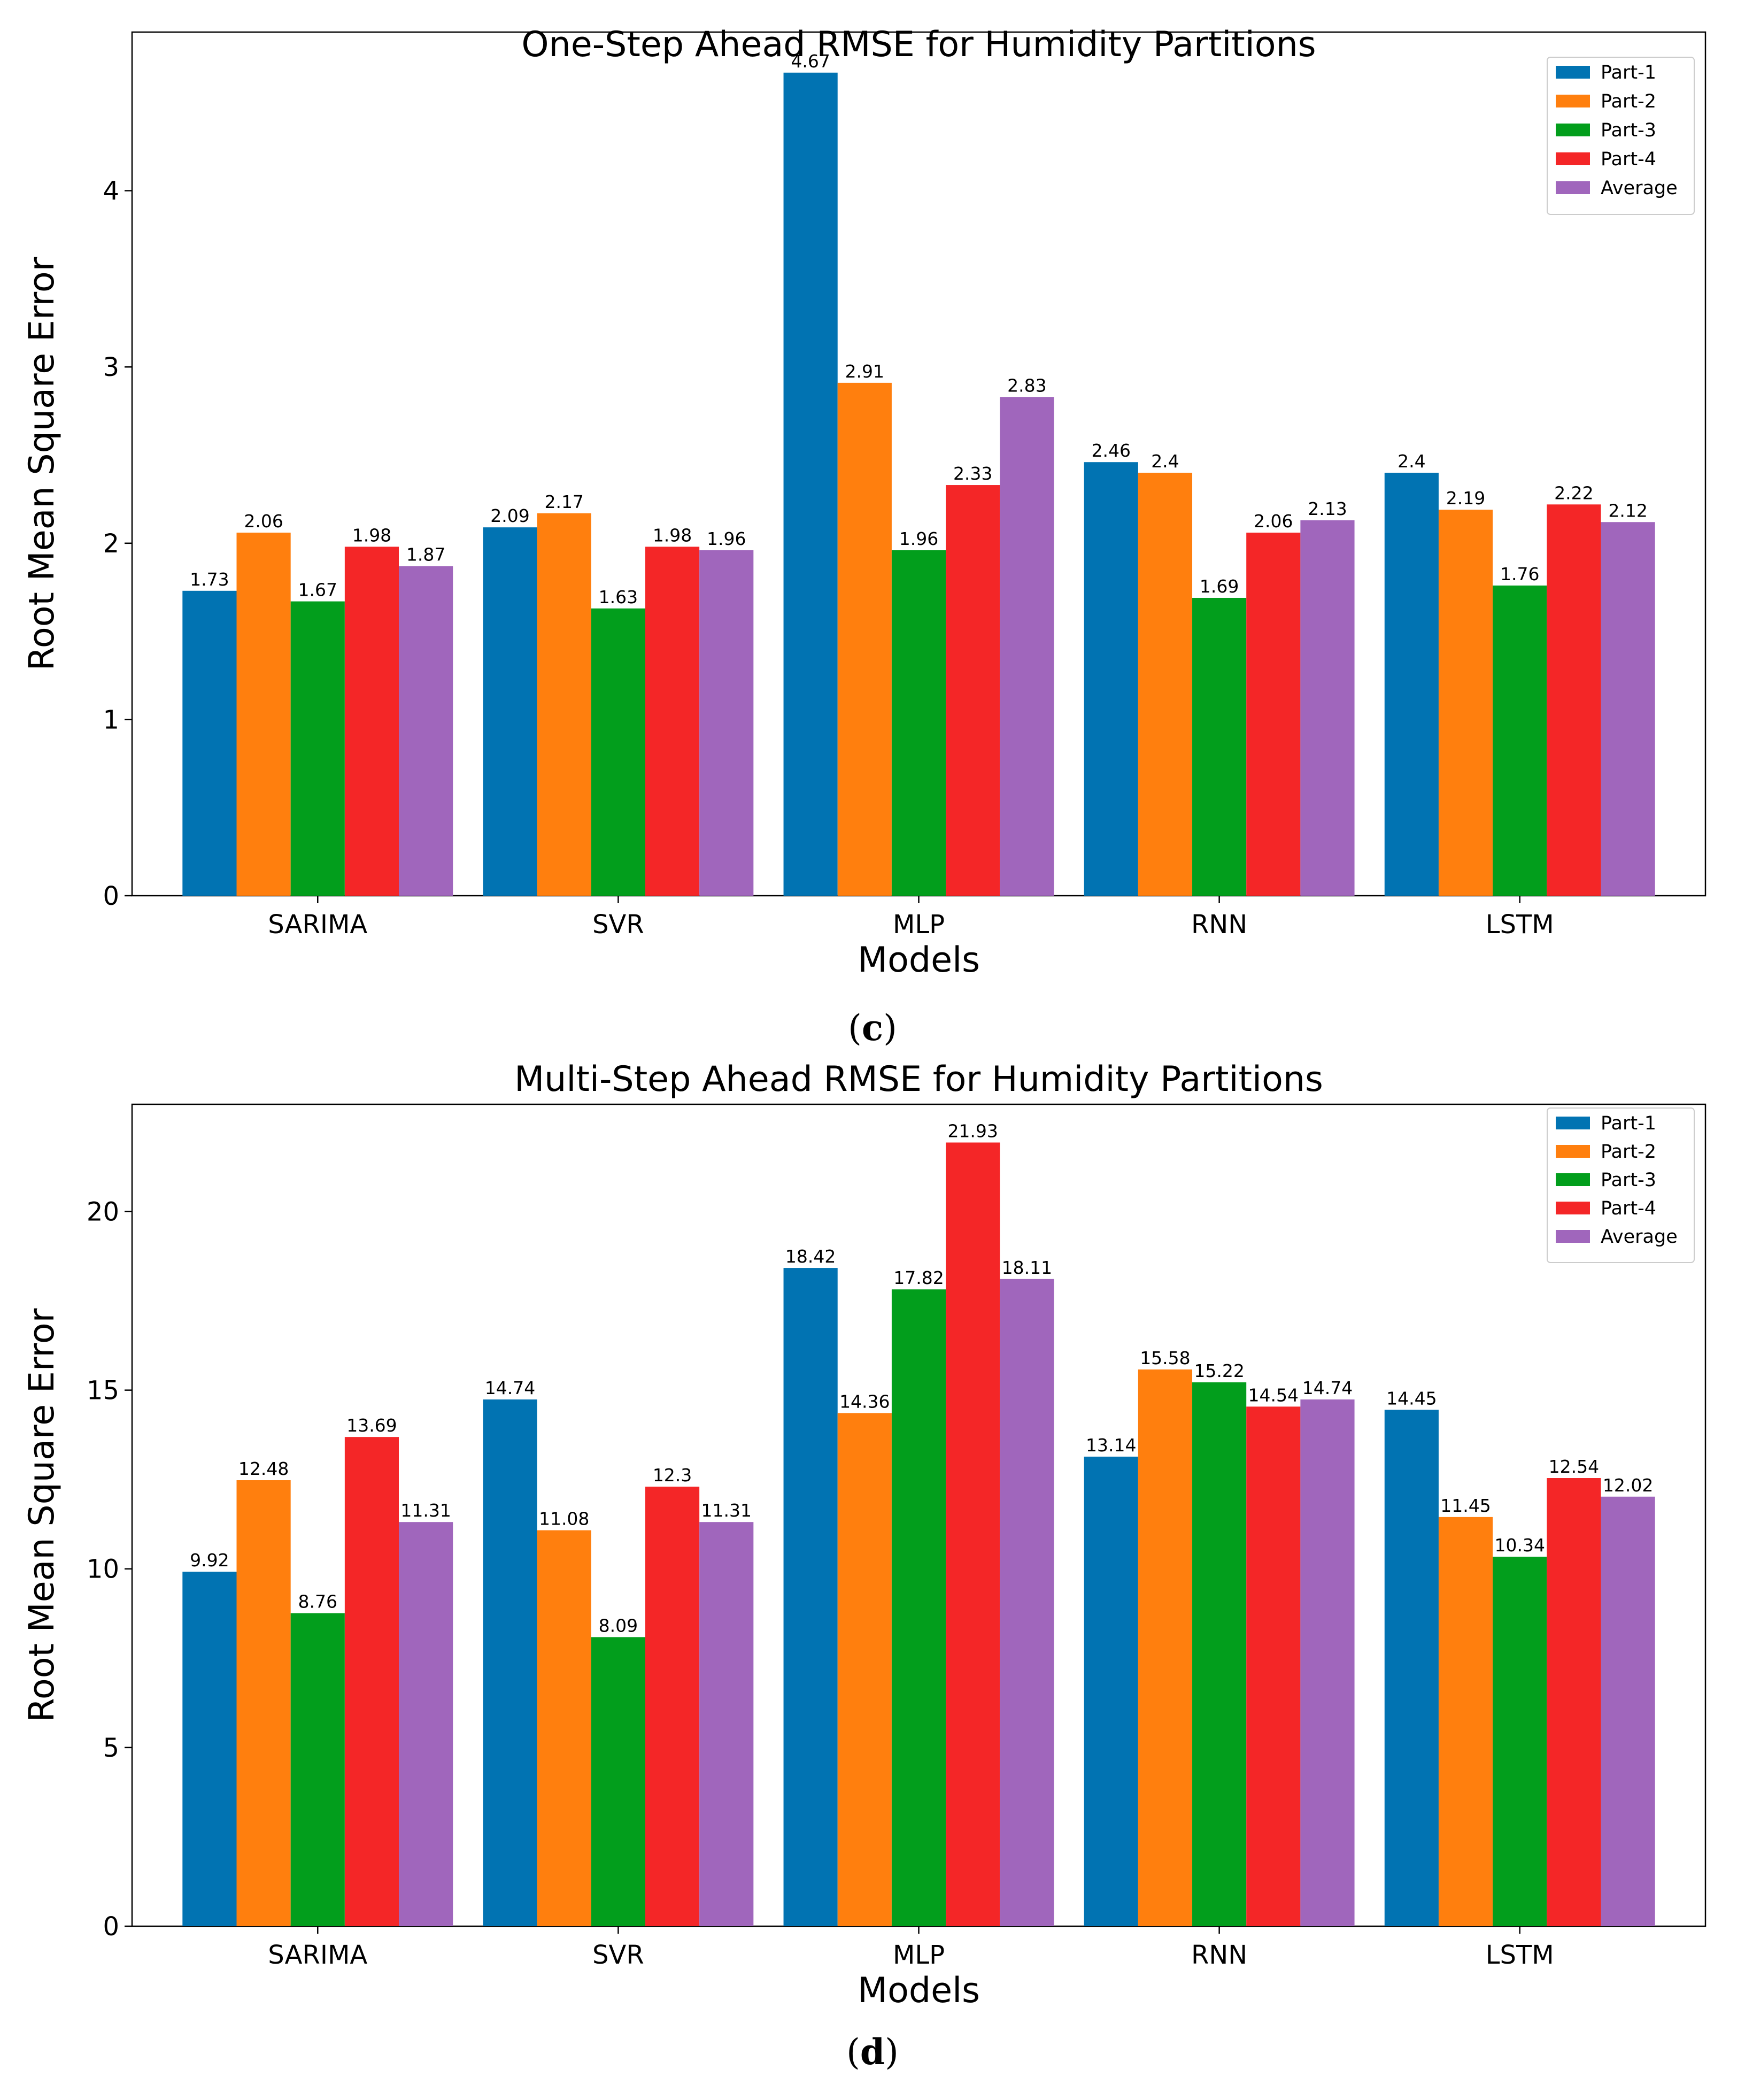 This screenshot has height=2100, width=1745. What do you see at coordinates (111, 191) in the screenshot?
I see `y-tick-label: 4` at bounding box center [111, 191].